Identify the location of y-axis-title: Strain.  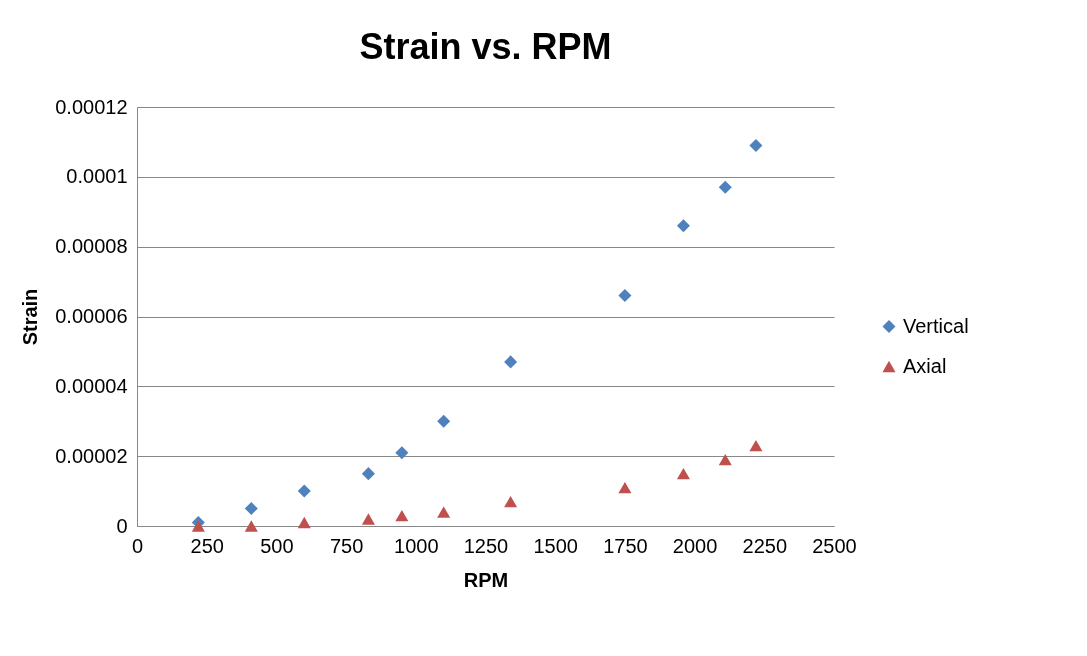
(30, 317).